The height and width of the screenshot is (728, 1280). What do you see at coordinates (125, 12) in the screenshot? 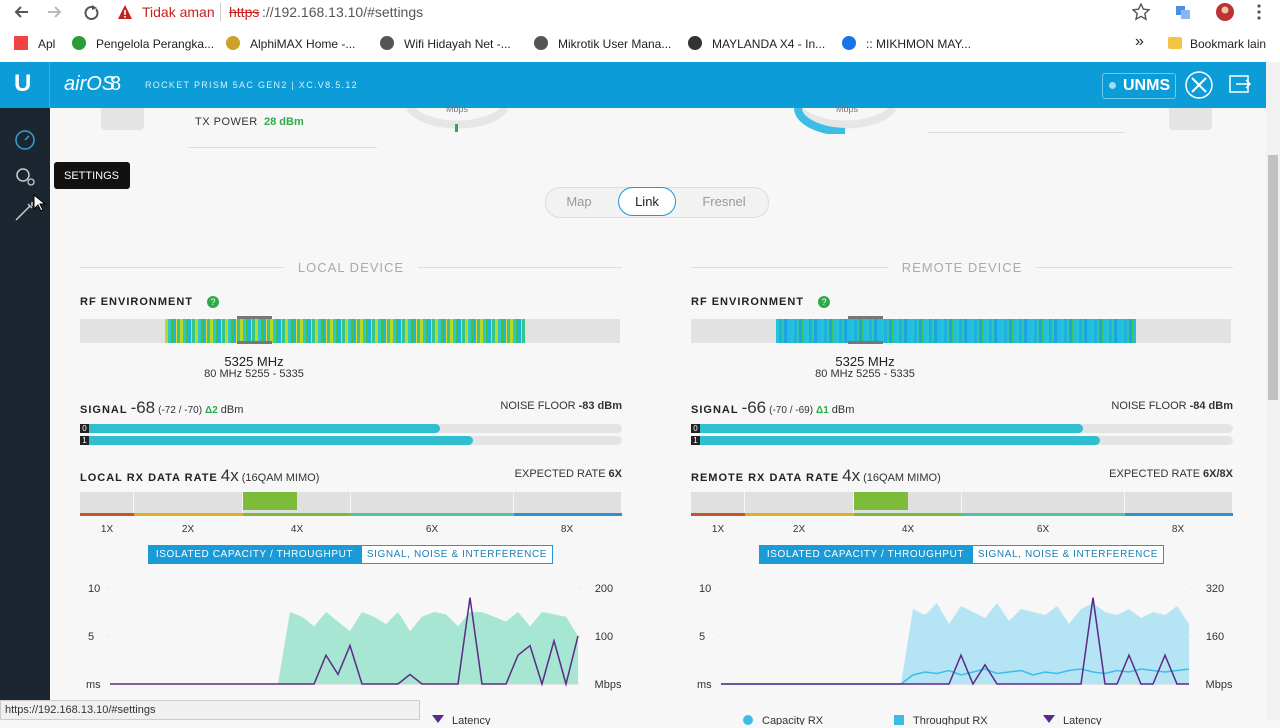
I see `warning-icon` at bounding box center [125, 12].